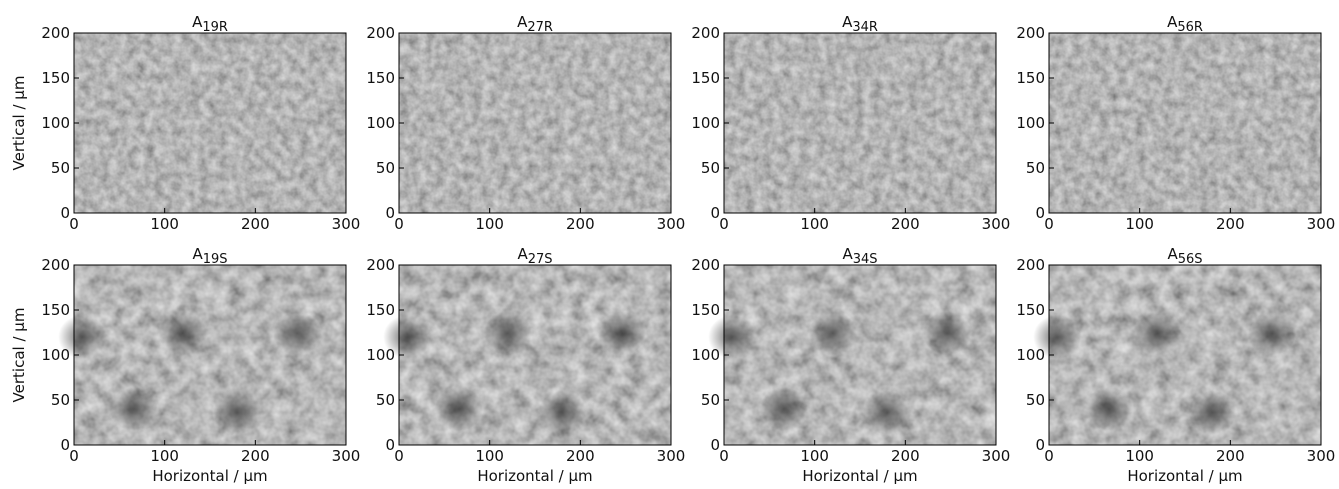 The height and width of the screenshot is (489, 1339). I want to click on panel-title: A19S, so click(209, 256).